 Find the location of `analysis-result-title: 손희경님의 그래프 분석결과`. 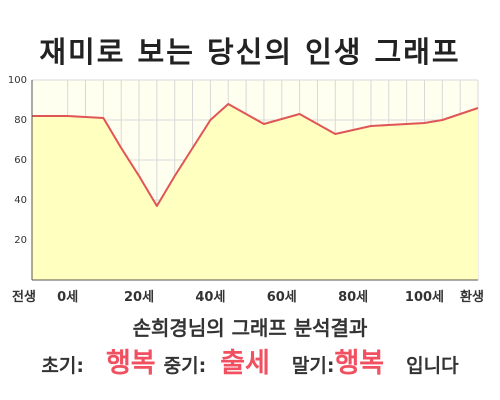

analysis-result-title: 손희경님의 그래프 분석결과 is located at coordinates (250, 328).